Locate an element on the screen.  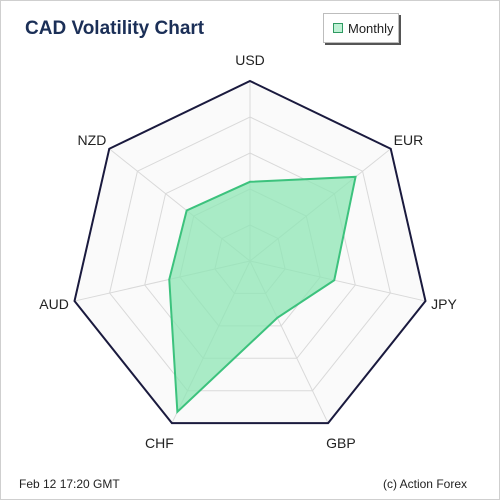
legend-label: Monthly is located at coordinates (371, 28).